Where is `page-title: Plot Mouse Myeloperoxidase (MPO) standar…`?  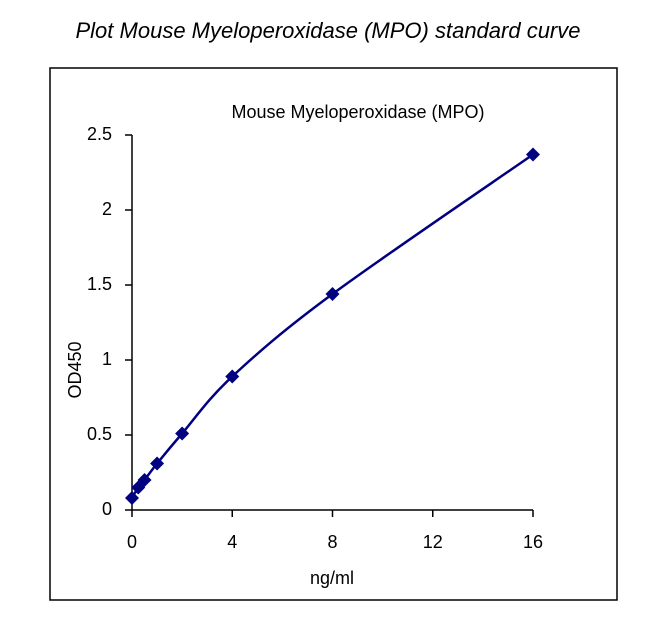 page-title: Plot Mouse Myeloperoxidase (MPO) standar… is located at coordinates (328, 30).